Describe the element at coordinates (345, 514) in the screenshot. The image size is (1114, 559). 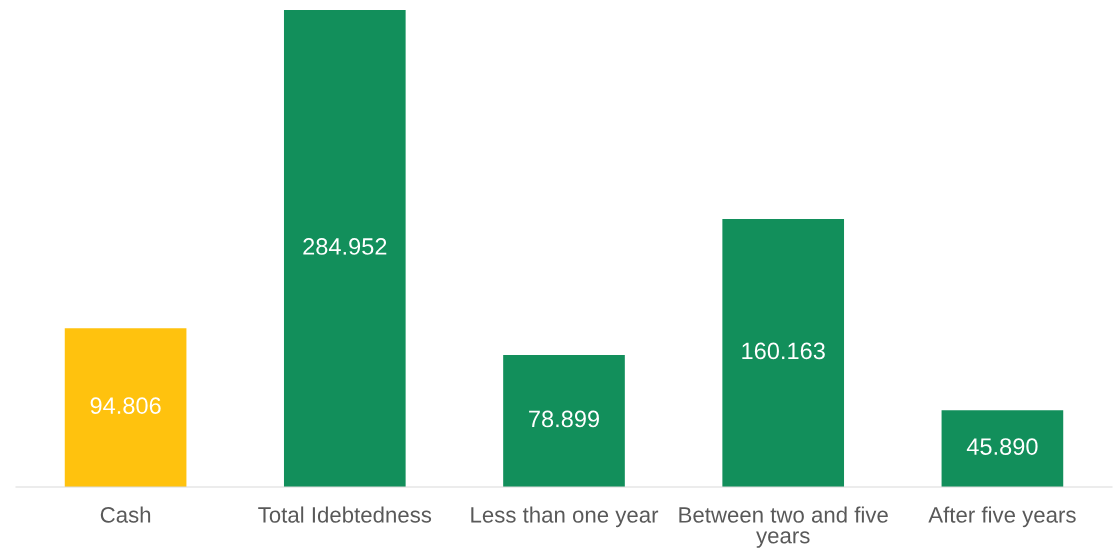
I see `x-tick-label: Total Idebtedness` at that location.